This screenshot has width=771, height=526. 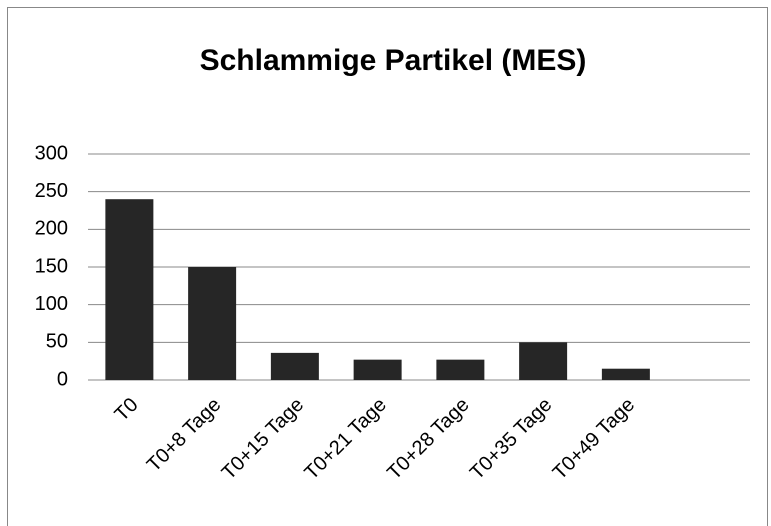 What do you see at coordinates (51, 191) in the screenshot?
I see `y-tick-label: 250` at bounding box center [51, 191].